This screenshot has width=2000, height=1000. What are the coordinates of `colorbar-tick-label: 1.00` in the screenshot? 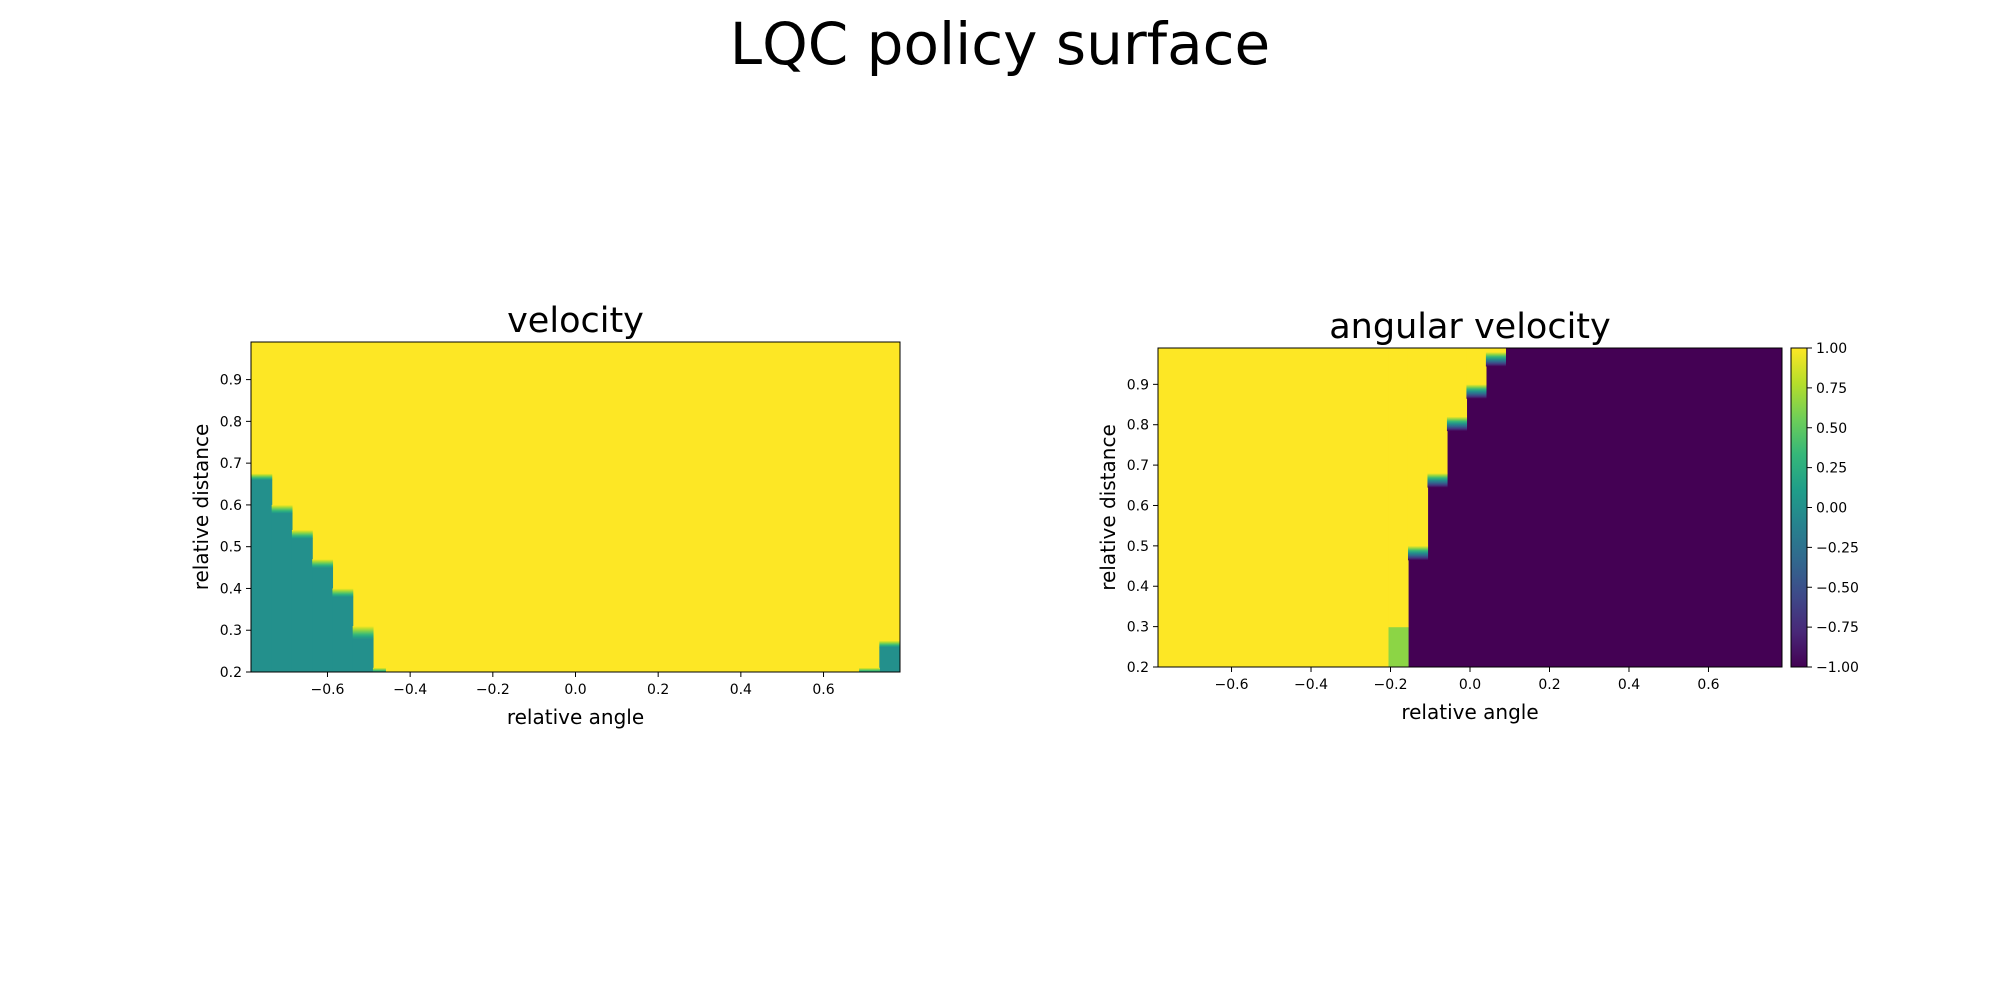 It's located at (1831, 349).